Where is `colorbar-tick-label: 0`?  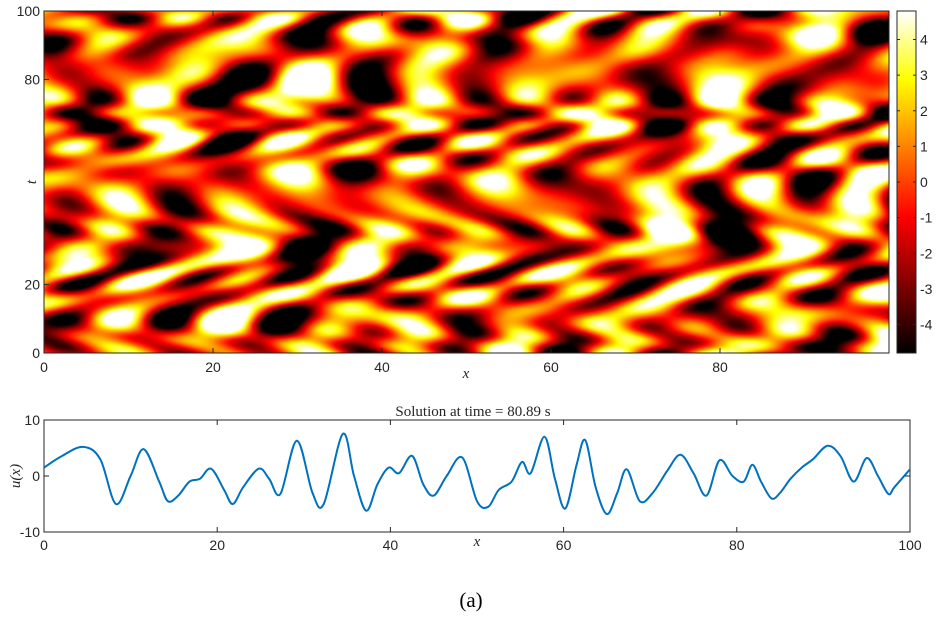 colorbar-tick-label: 0 is located at coordinates (924, 182).